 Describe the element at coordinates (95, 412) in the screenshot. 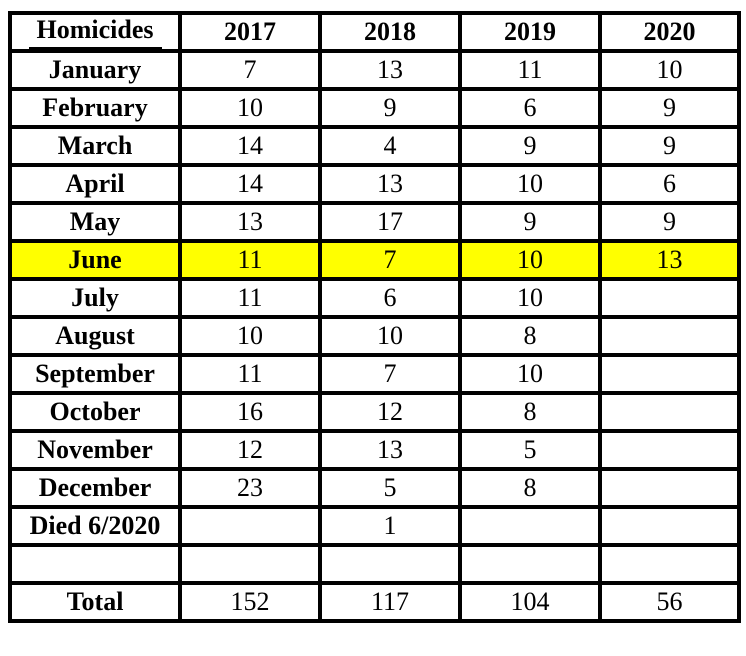

I see `row-label: October` at that location.